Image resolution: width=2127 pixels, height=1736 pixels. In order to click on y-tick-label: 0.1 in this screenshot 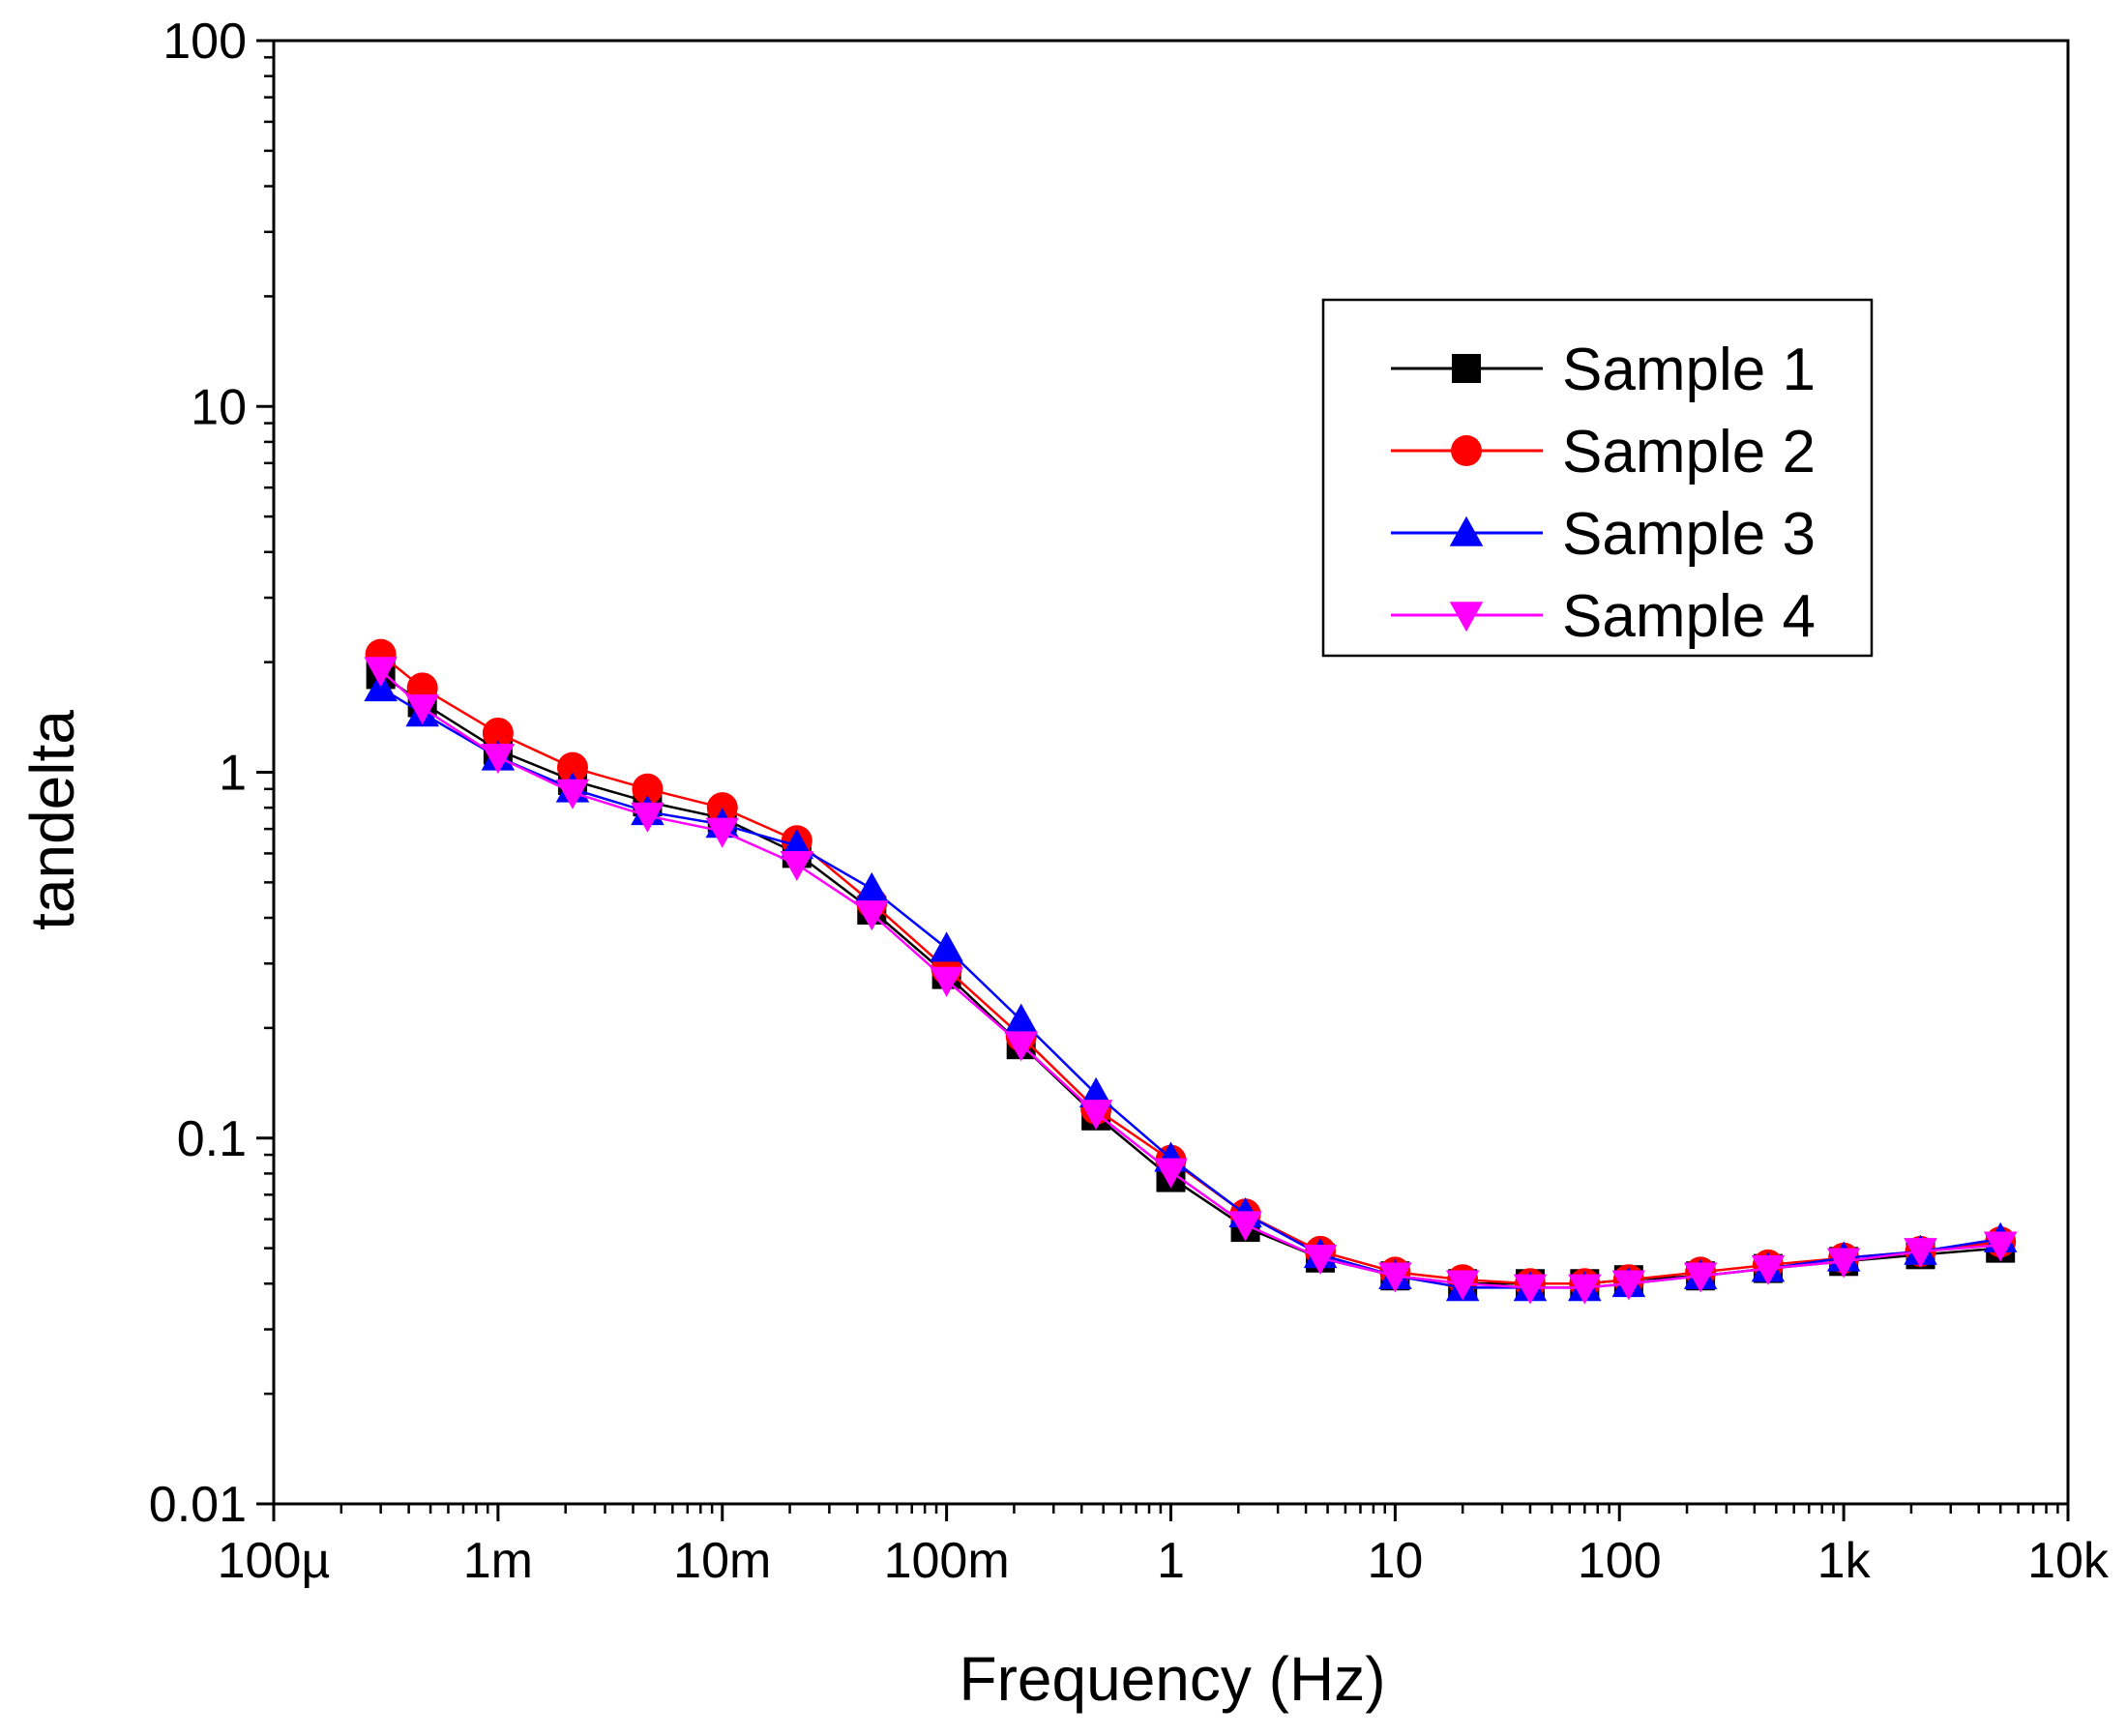, I will do `click(212, 1139)`.